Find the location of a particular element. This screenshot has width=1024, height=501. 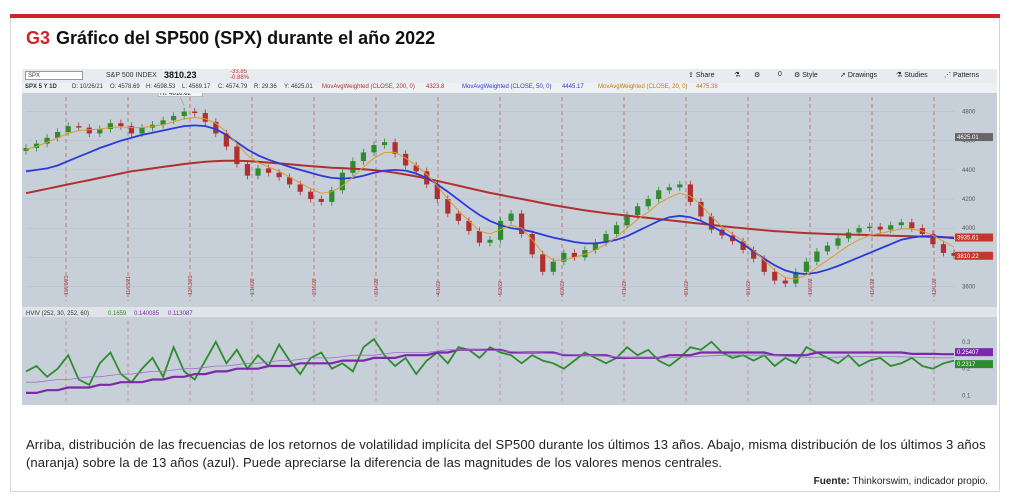

ma200-line is located at coordinates (490, 199).